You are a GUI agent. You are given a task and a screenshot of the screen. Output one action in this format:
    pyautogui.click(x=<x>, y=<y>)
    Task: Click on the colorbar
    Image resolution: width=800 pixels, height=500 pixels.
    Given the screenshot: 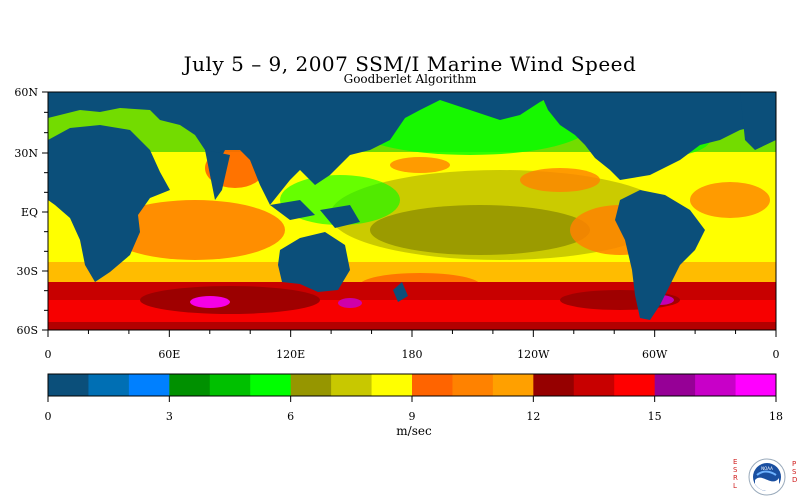 What is the action you would take?
    pyautogui.click(x=412, y=385)
    